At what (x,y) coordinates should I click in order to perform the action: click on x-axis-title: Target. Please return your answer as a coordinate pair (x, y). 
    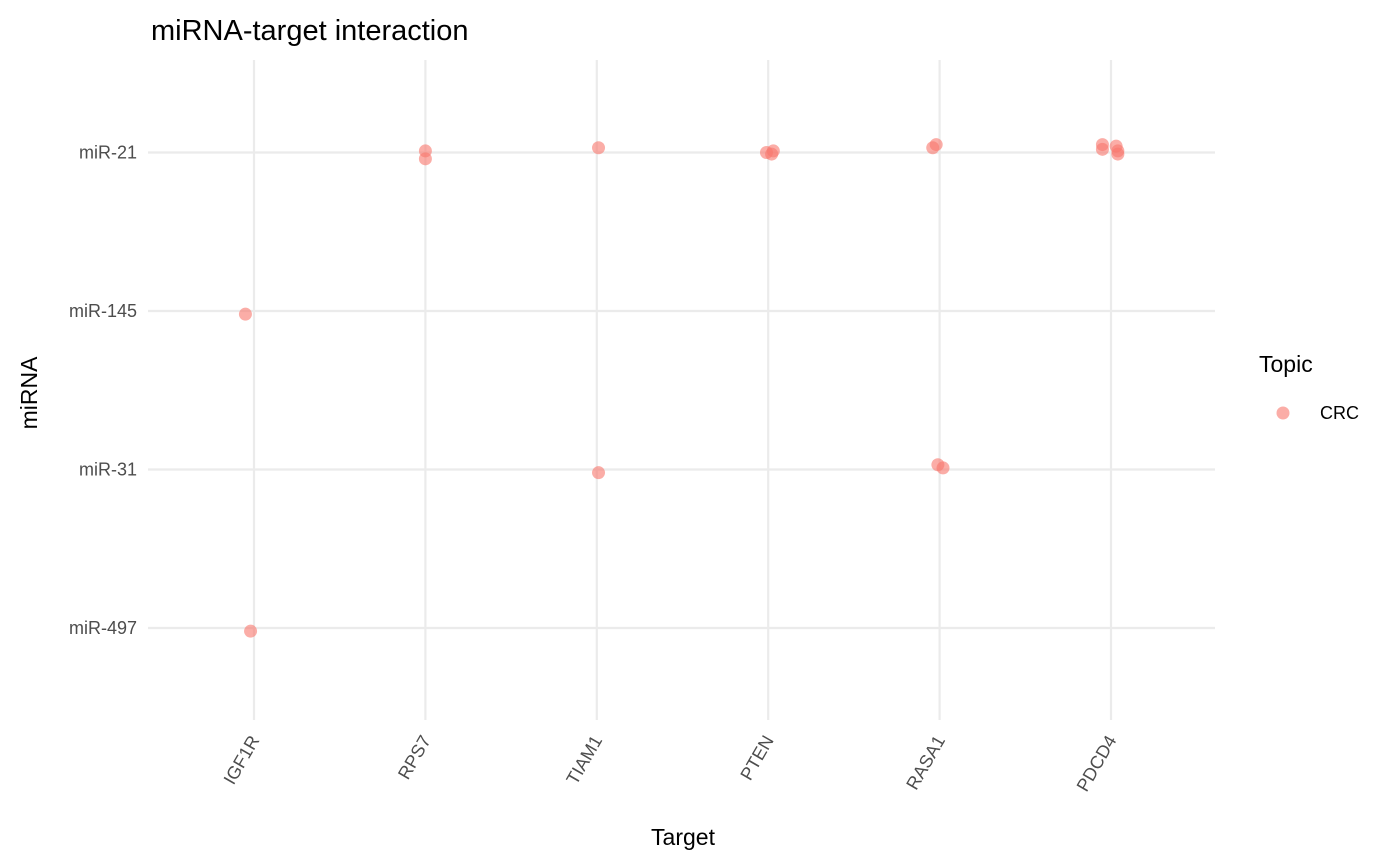
    Looking at the image, I should click on (683, 837).